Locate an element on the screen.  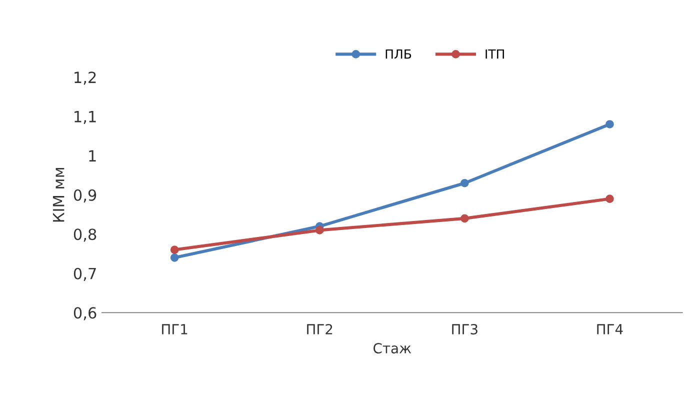
legend-label: ІТП is located at coordinates (495, 54).